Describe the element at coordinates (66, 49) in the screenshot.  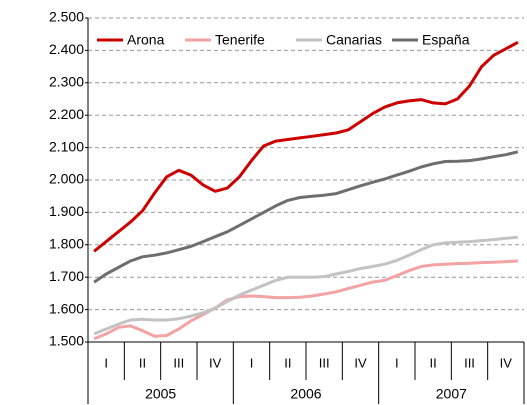
I see `y-tick-label: 2.400` at that location.